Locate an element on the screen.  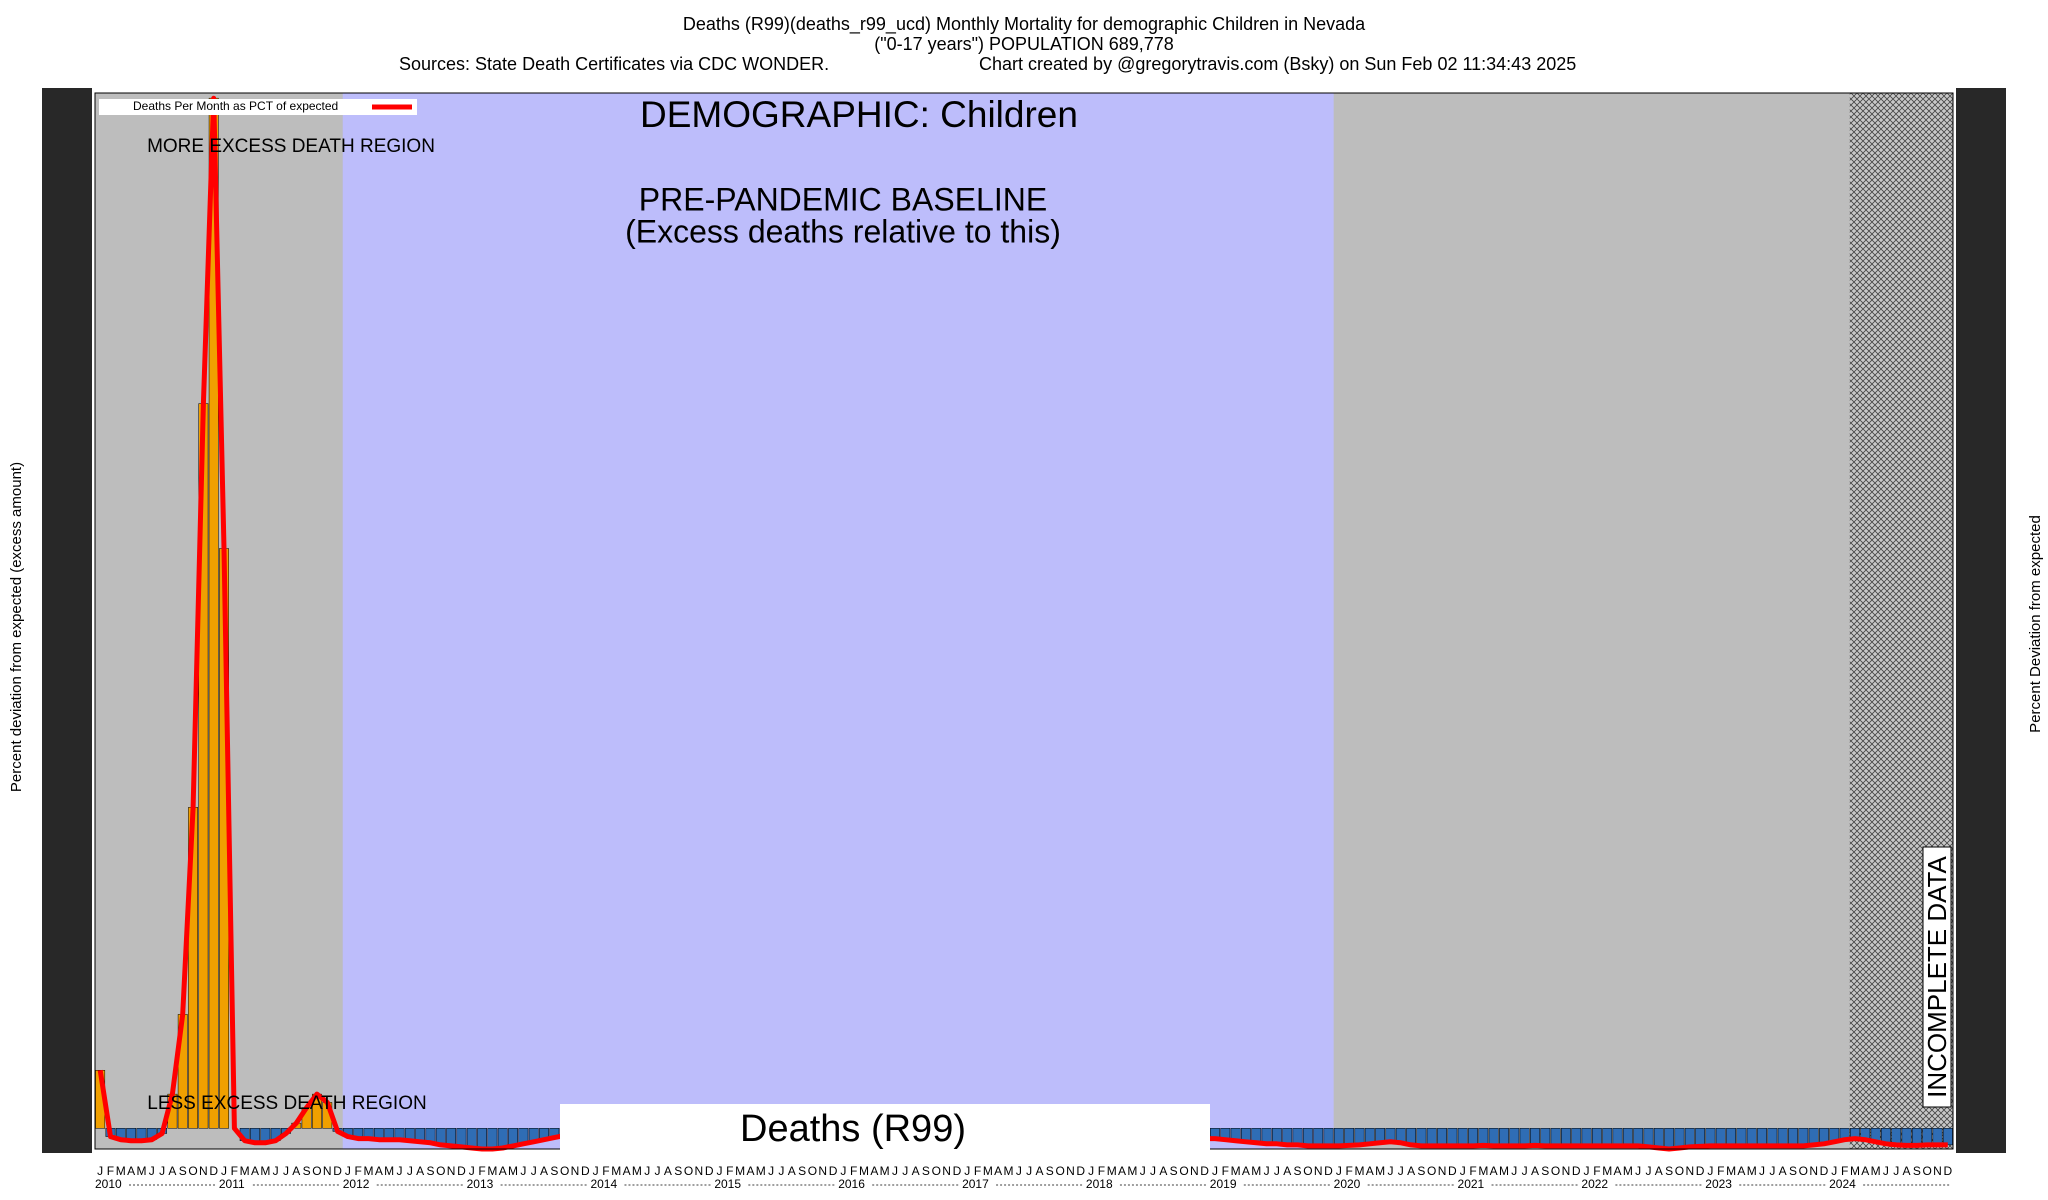
year-label: 2022 is located at coordinates (1594, 1184).